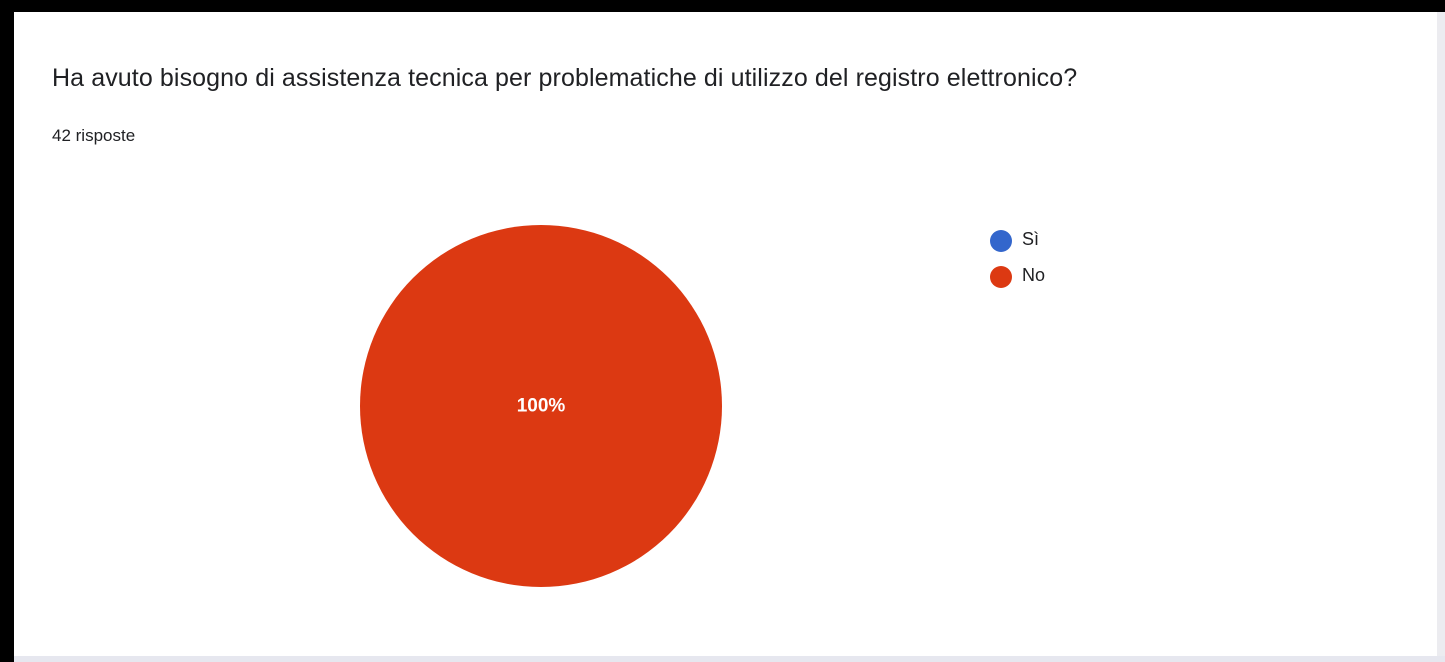 The image size is (1445, 662). I want to click on pie-chart: 100%, so click(541, 406).